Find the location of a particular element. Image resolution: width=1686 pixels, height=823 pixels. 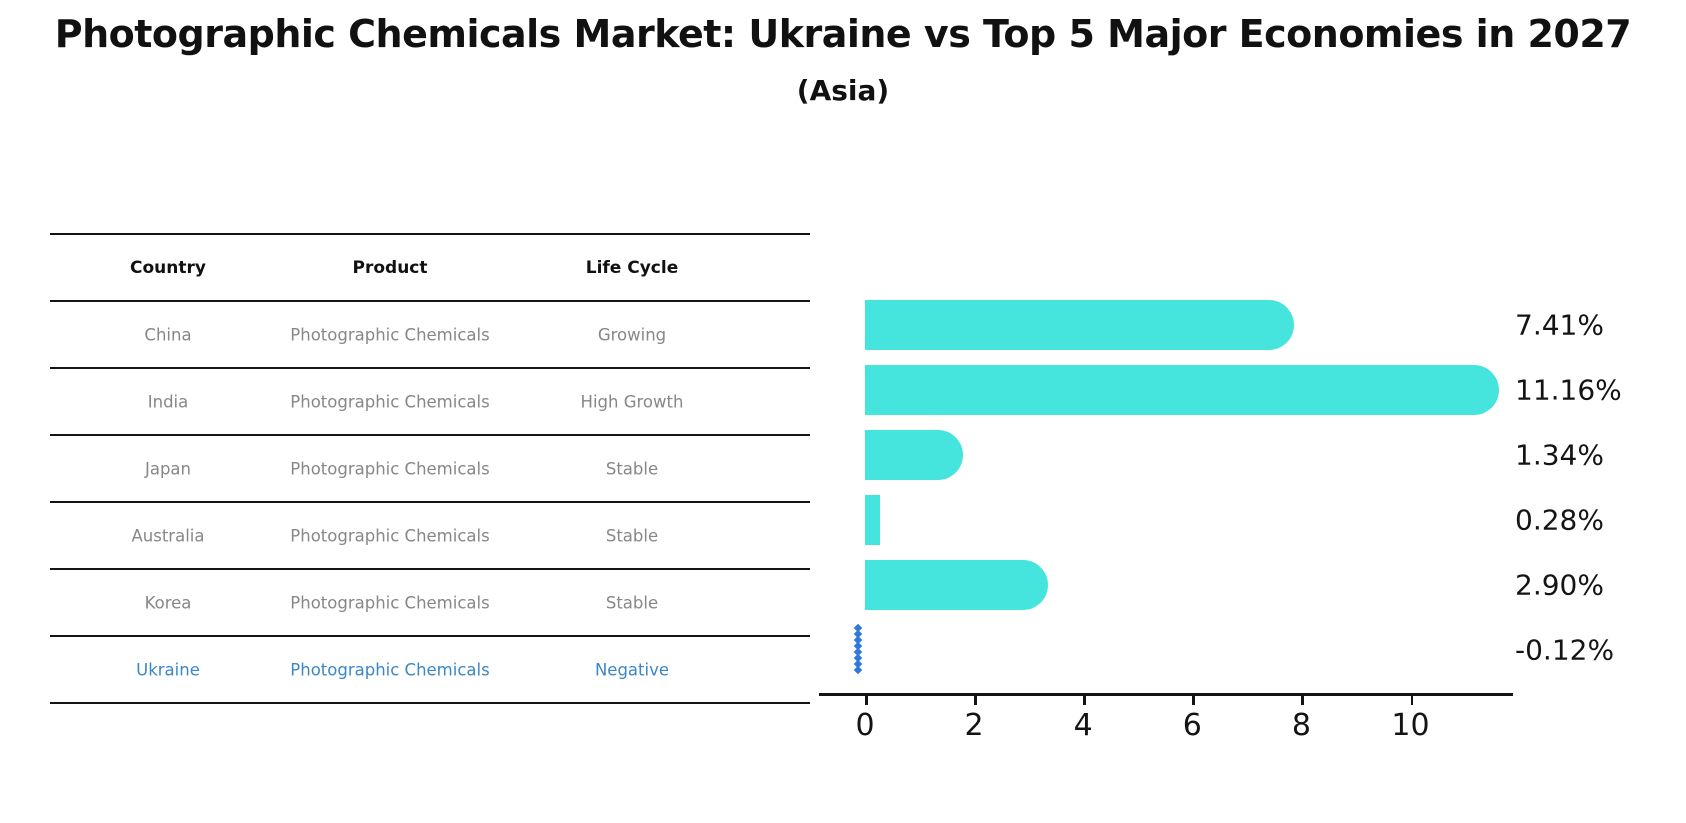

bar-value-label-japan: 1.34% is located at coordinates (1559, 455).